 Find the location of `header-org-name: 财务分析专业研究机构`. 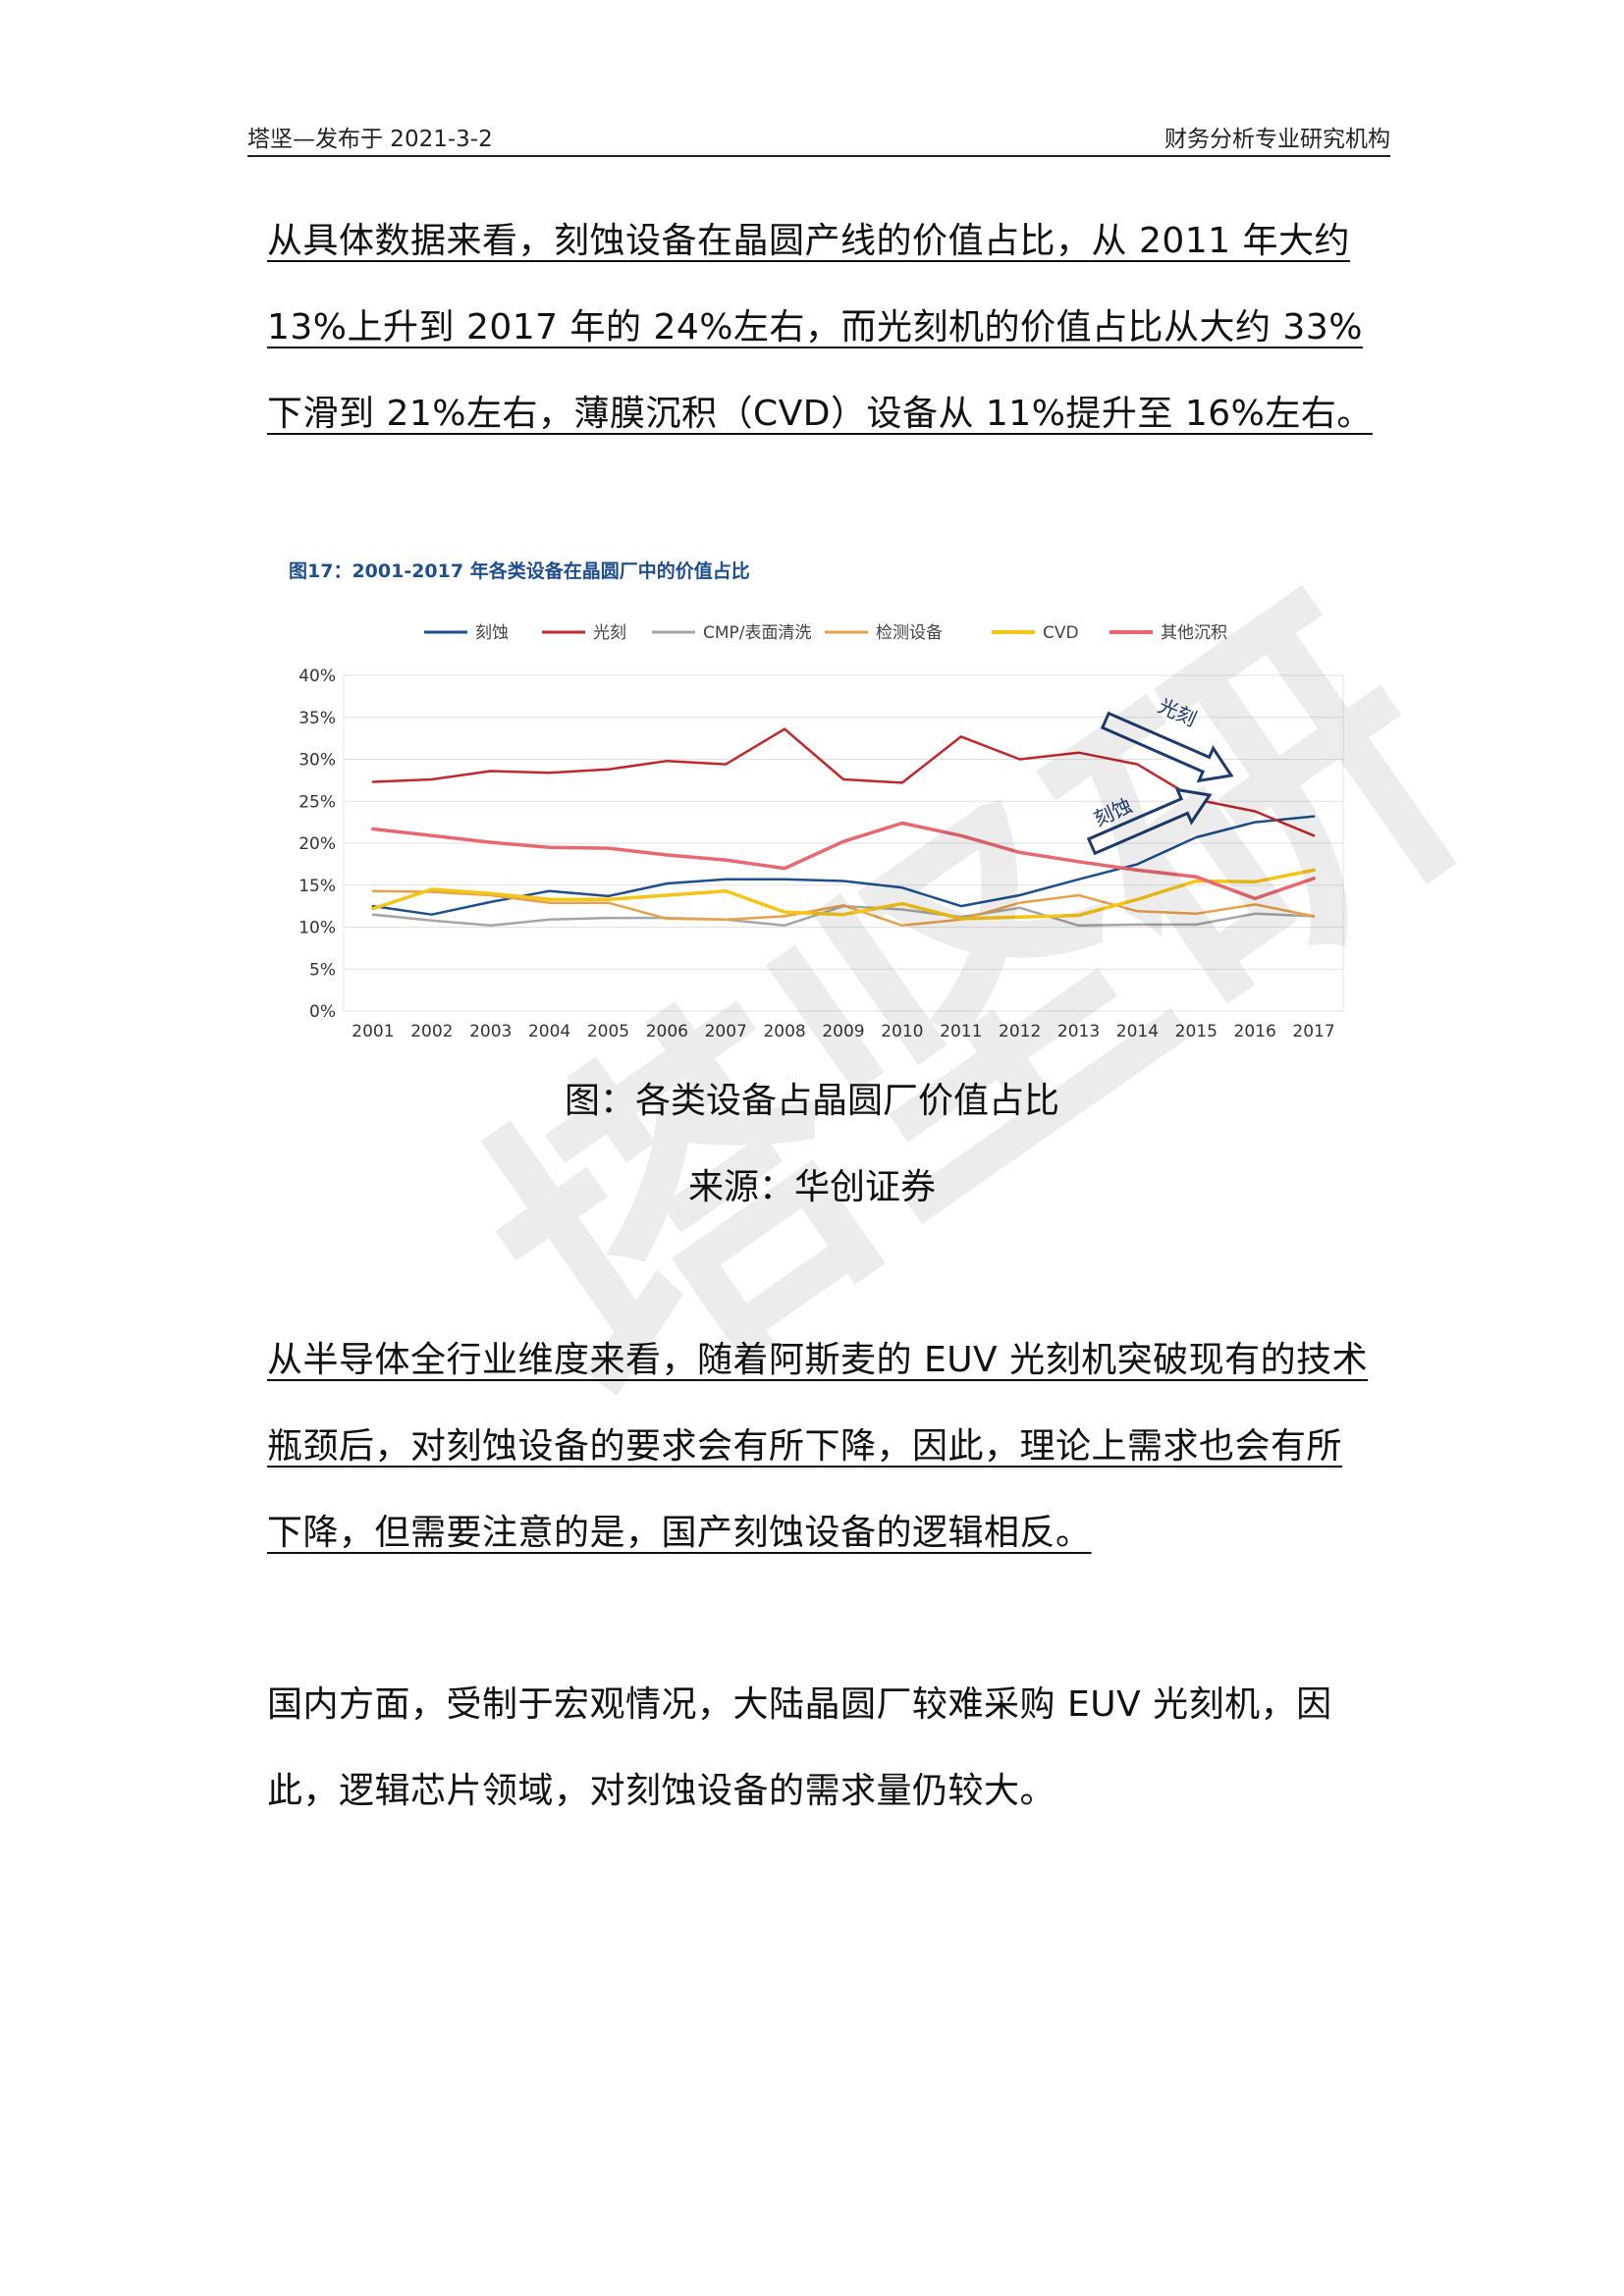

header-org-name: 财务分析专业研究机构 is located at coordinates (1277, 139).